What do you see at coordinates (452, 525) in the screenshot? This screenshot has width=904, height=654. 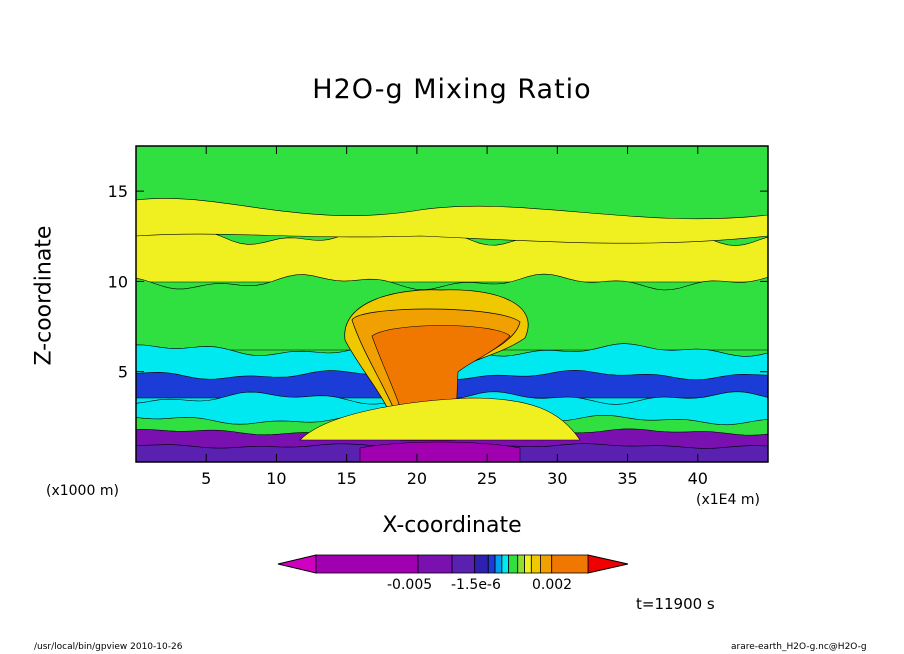 I see `x-axis-label: X-coordinate` at bounding box center [452, 525].